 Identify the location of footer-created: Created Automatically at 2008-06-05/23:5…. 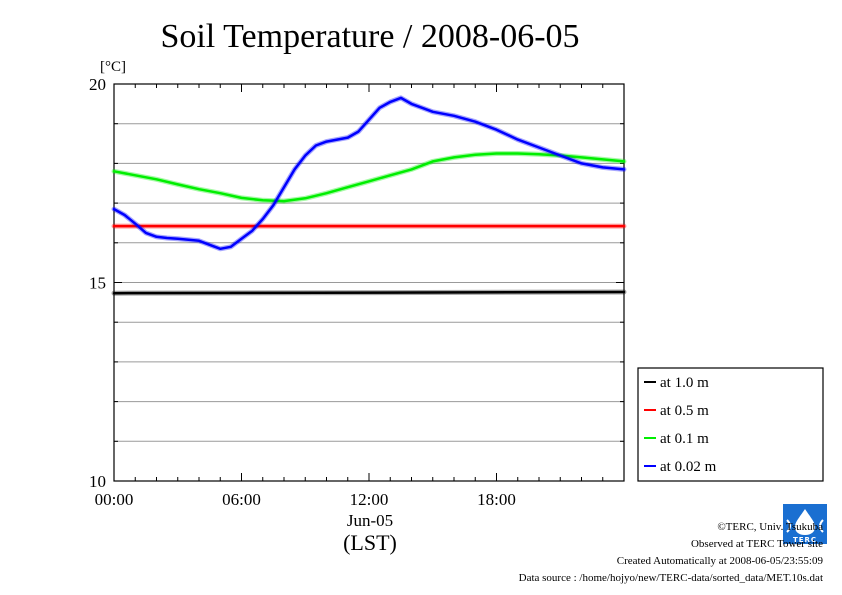
(719, 561).